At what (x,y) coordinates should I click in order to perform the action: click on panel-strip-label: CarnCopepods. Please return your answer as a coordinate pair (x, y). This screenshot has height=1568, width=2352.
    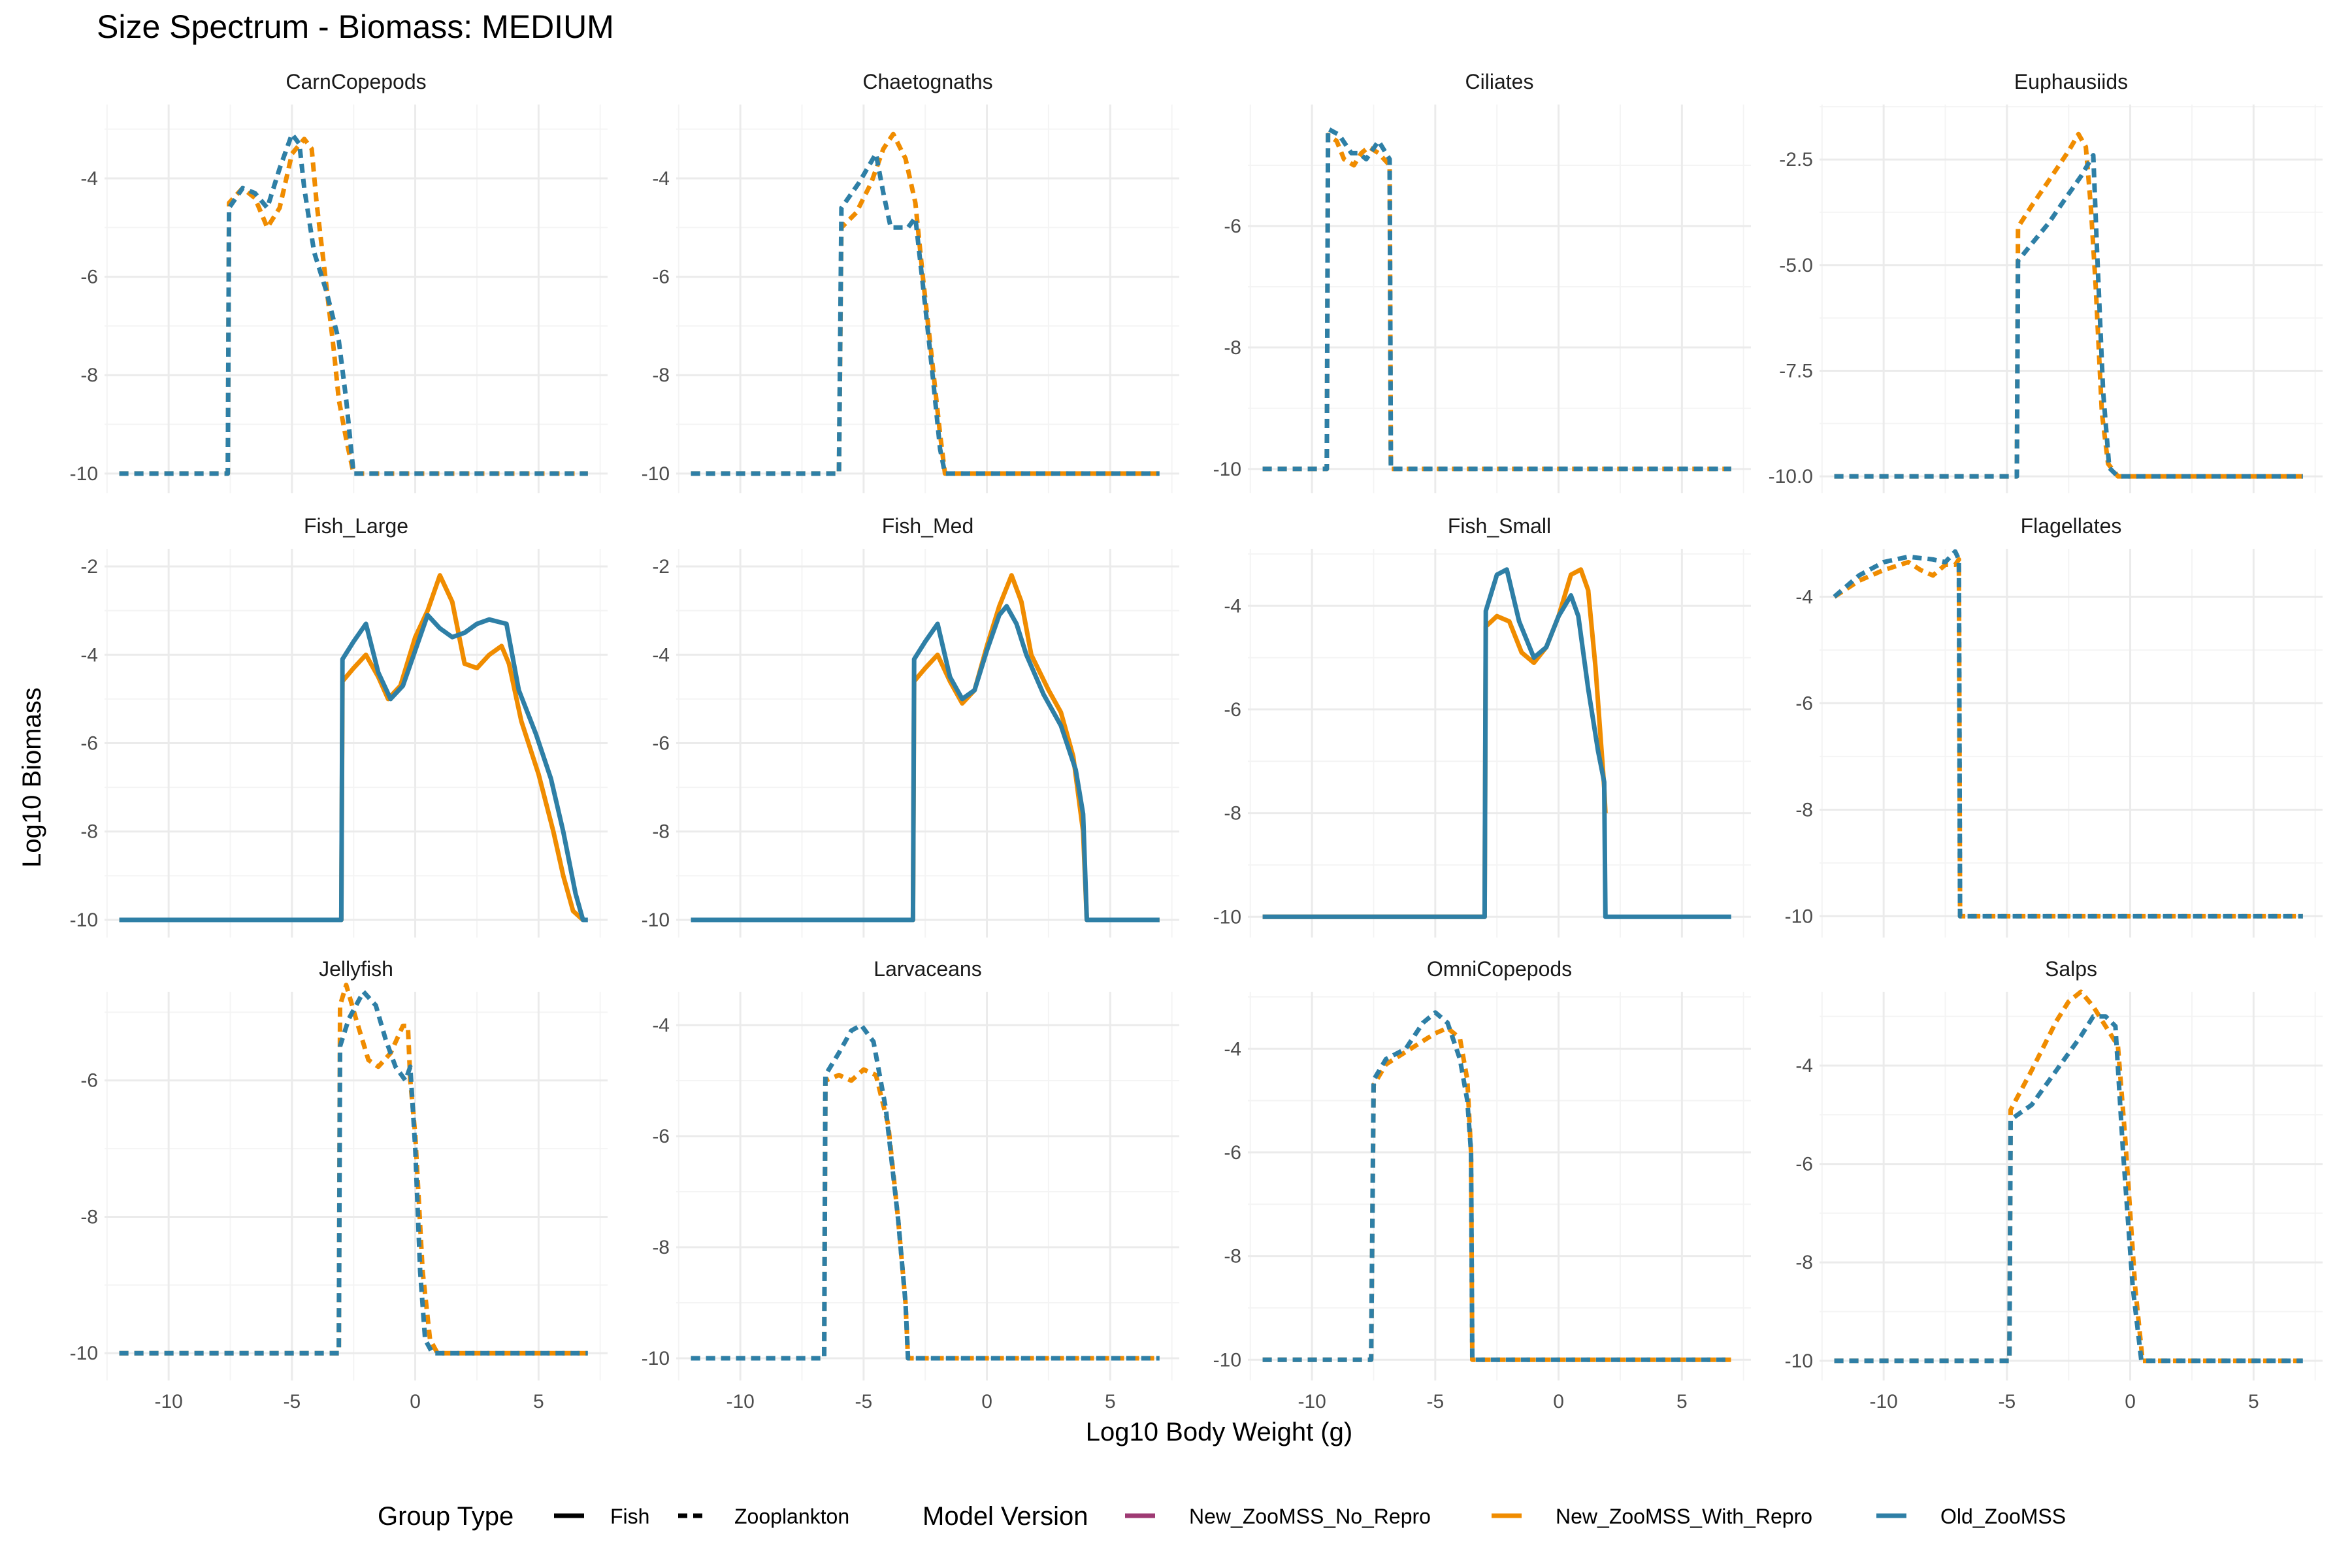
    Looking at the image, I should click on (356, 81).